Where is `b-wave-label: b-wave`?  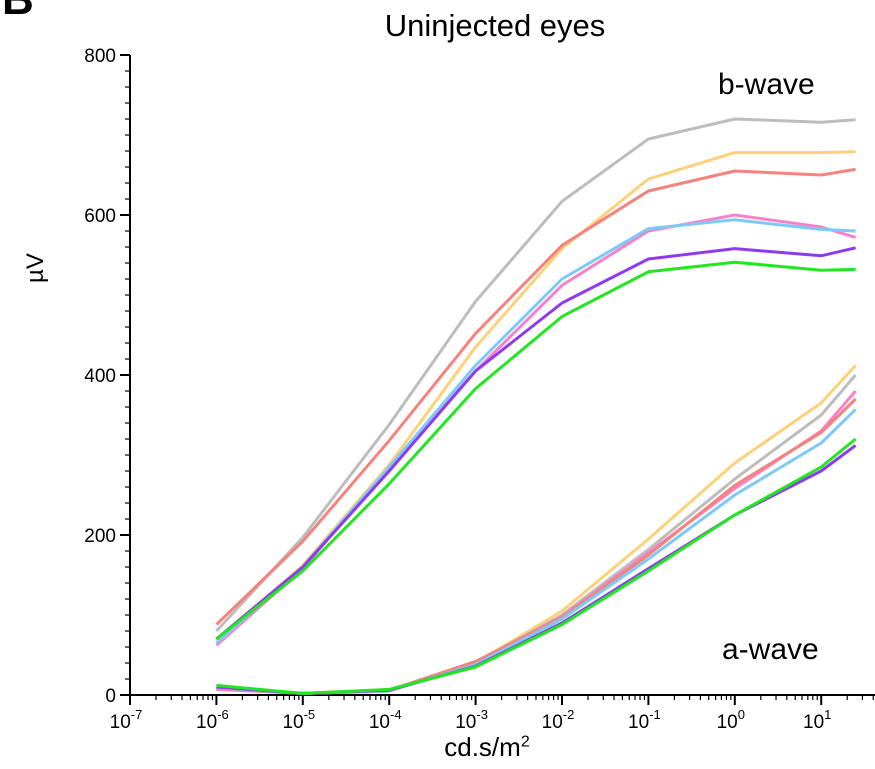 b-wave-label: b-wave is located at coordinates (766, 84).